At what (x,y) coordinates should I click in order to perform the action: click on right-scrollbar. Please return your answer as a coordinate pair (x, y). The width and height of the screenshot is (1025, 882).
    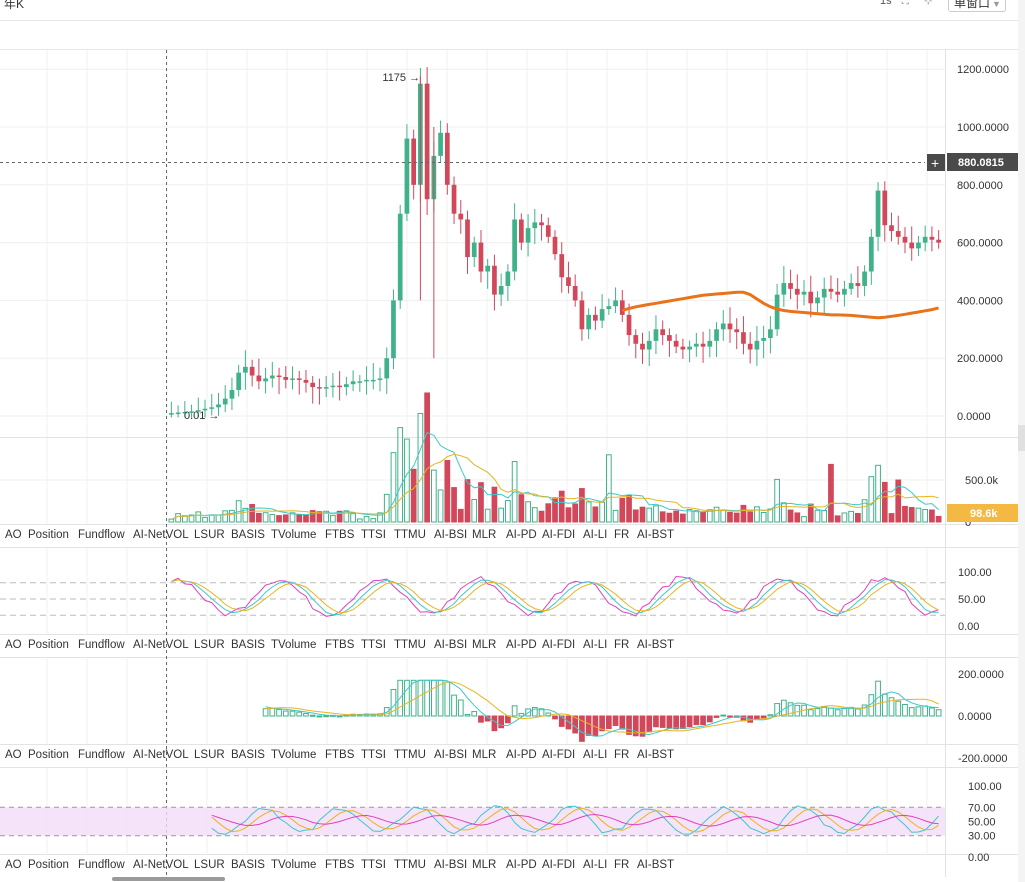
    Looking at the image, I should click on (1021, 441).